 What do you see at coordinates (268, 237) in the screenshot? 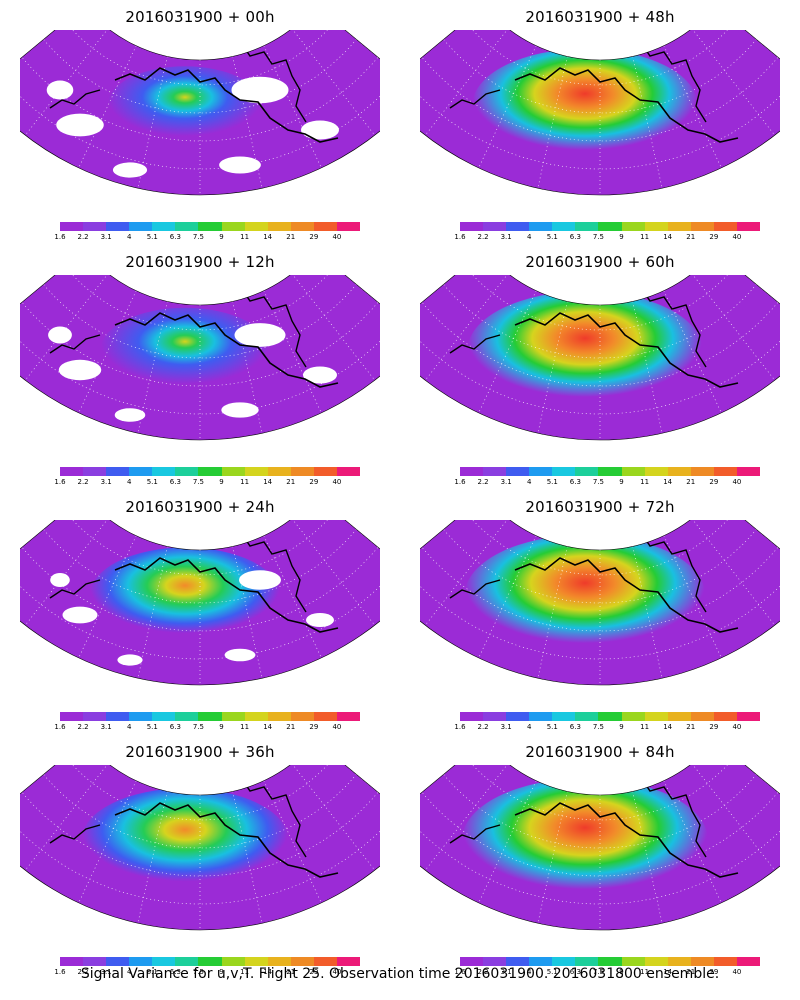
I see `colorbar-tick-label: 14` at bounding box center [268, 237].